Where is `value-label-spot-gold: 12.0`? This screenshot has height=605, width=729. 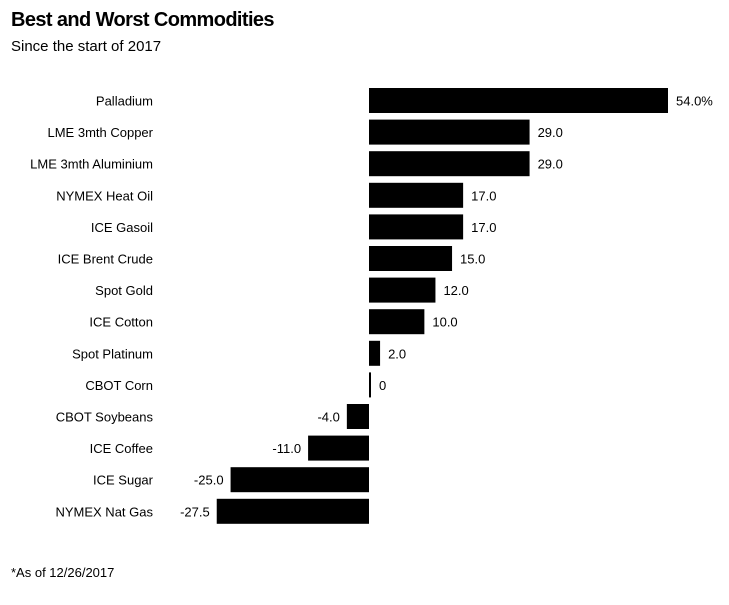
value-label-spot-gold: 12.0 is located at coordinates (455, 290).